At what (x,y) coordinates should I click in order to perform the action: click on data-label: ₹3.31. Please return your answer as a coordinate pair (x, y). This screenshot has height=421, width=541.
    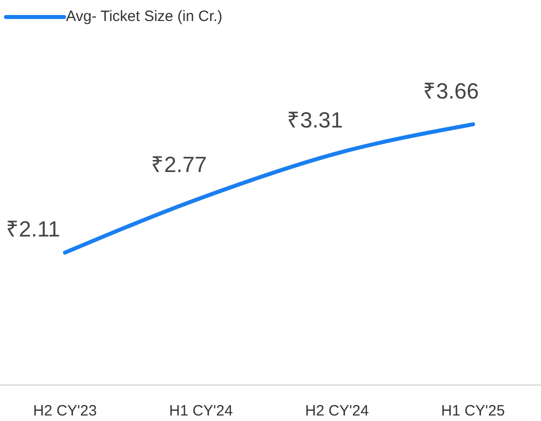
    Looking at the image, I should click on (315, 119).